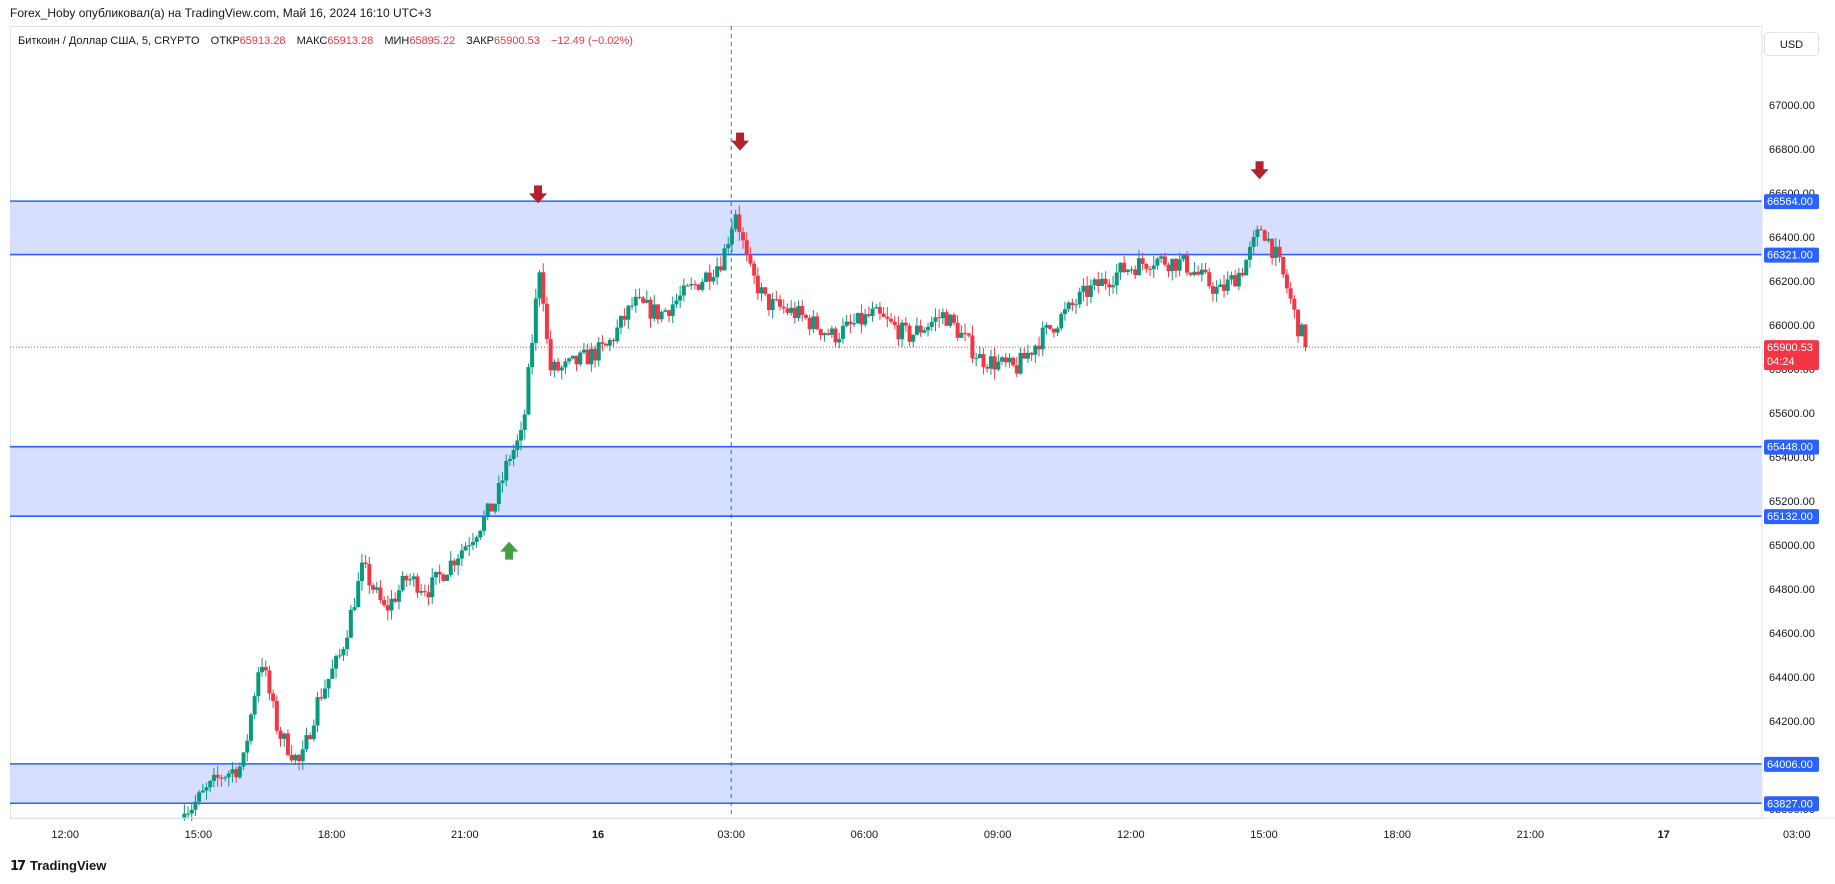 This screenshot has width=1835, height=884. Describe the element at coordinates (1792, 150) in the screenshot. I see `y-tick-label: 66800.00` at that location.